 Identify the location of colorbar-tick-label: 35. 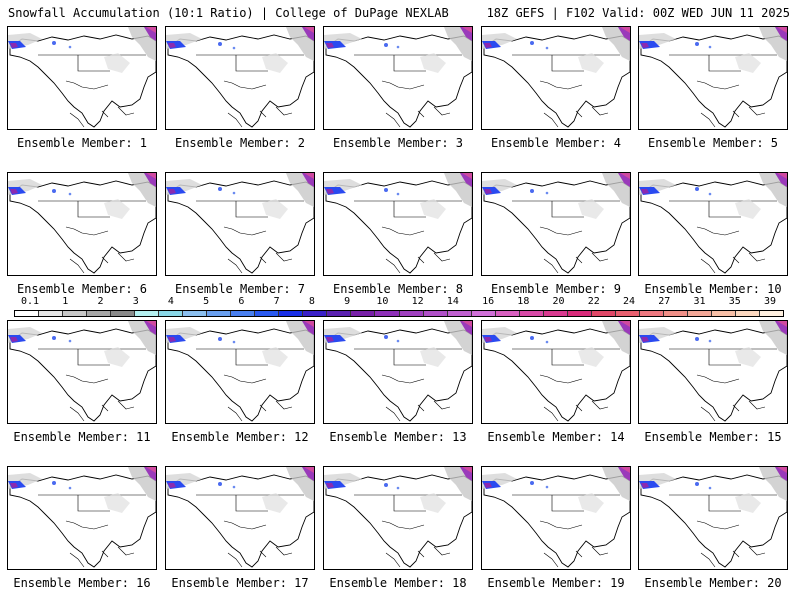
(734, 301).